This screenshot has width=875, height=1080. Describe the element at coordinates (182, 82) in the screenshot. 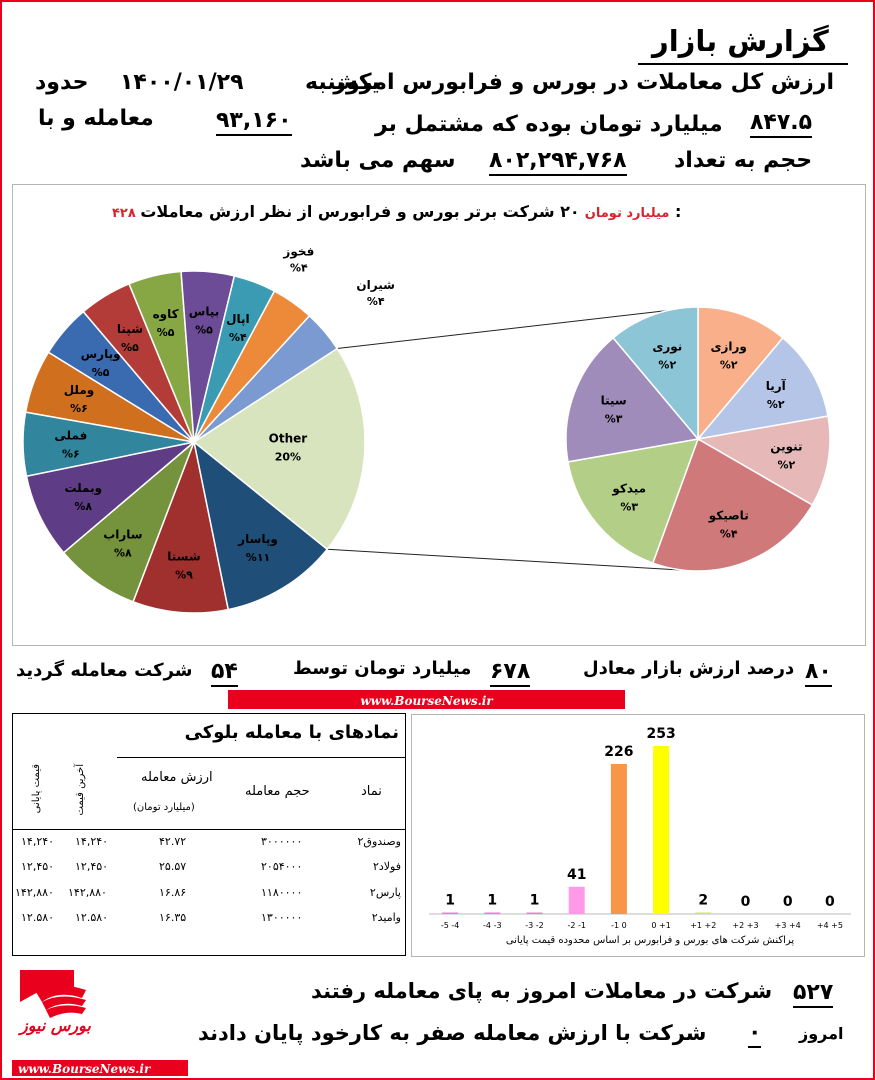

I see `summary-date: ۱۴۰۰/۰۱/۲۹` at that location.